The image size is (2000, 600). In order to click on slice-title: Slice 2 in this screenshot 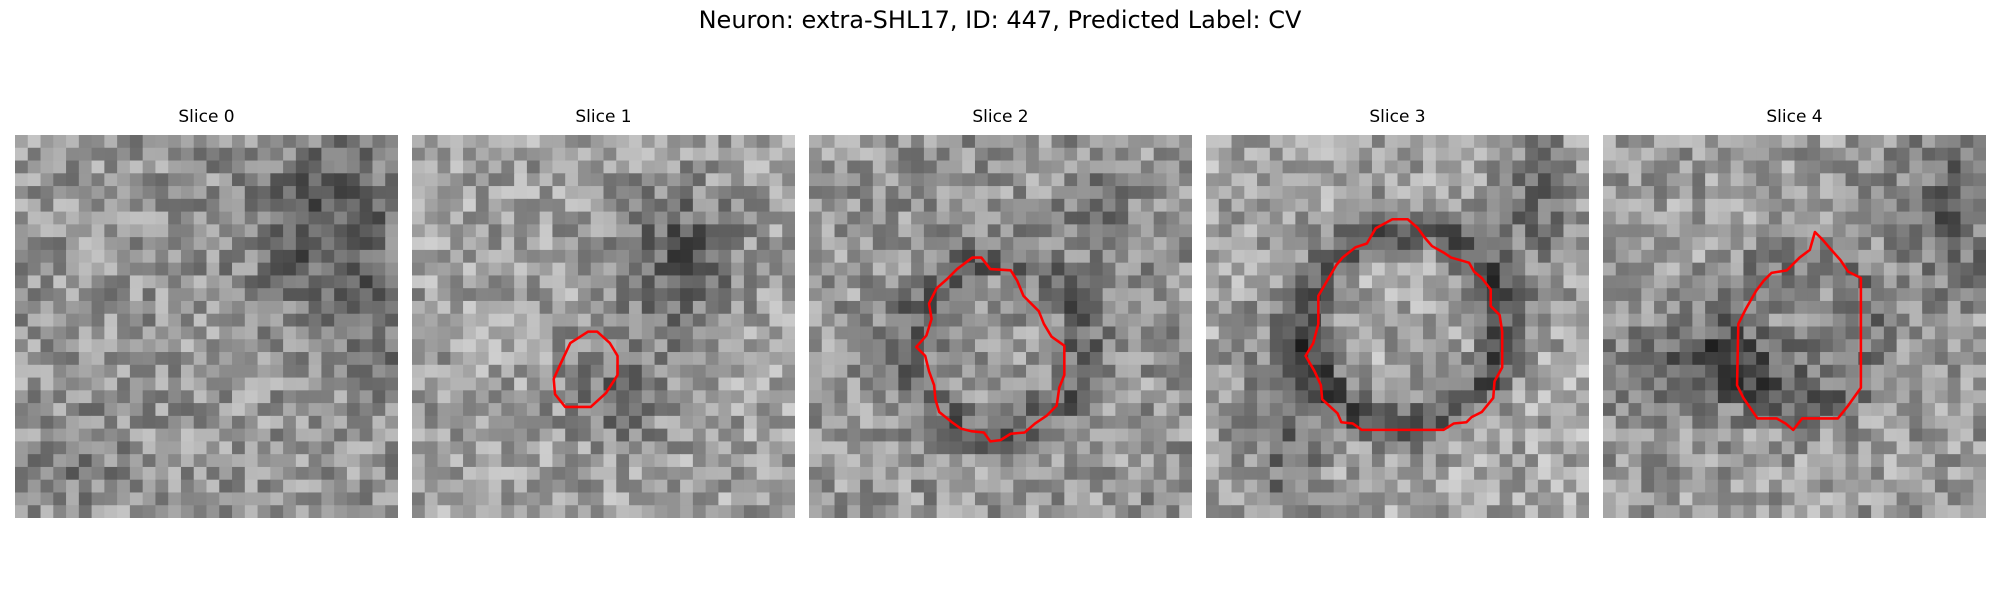, I will do `click(1000, 117)`.